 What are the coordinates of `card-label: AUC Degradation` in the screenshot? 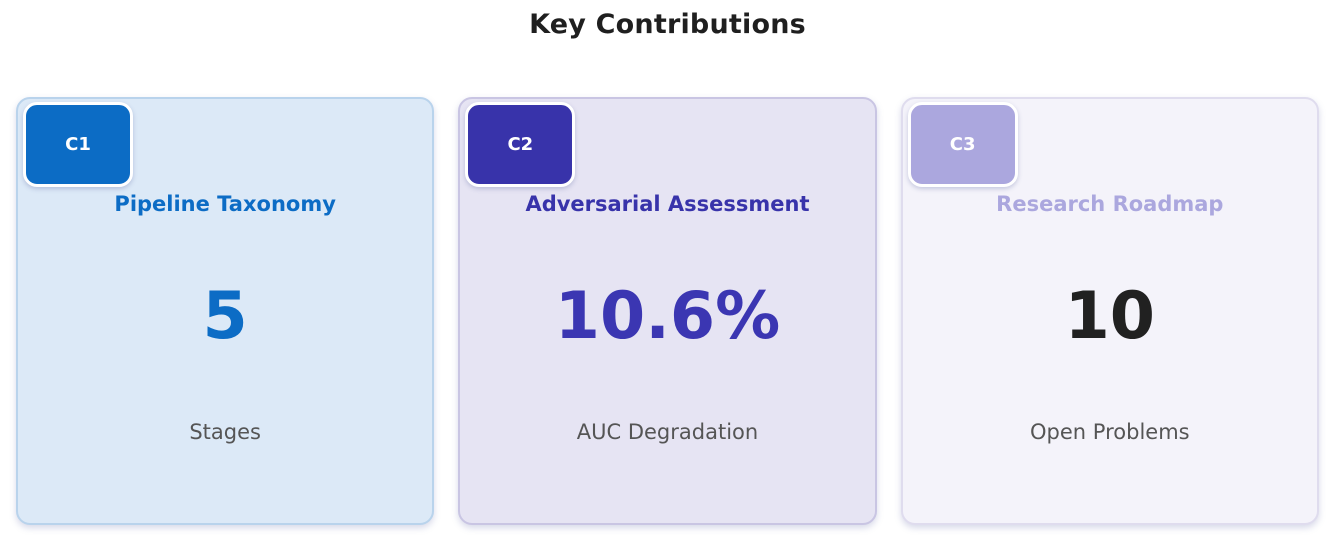 It's located at (667, 432).